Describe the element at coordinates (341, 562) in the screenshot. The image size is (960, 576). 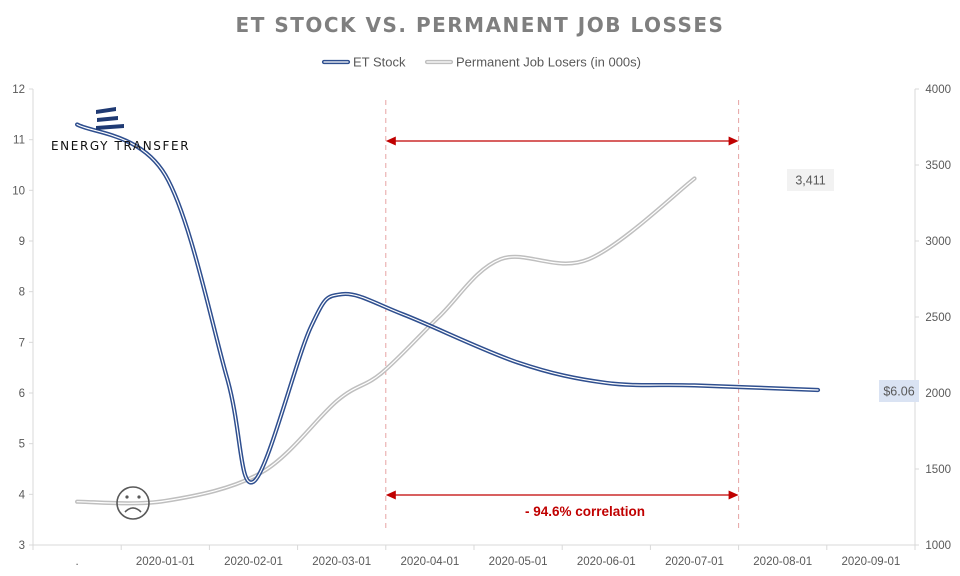
I see `x-tick-label: 2020-03-01` at that location.